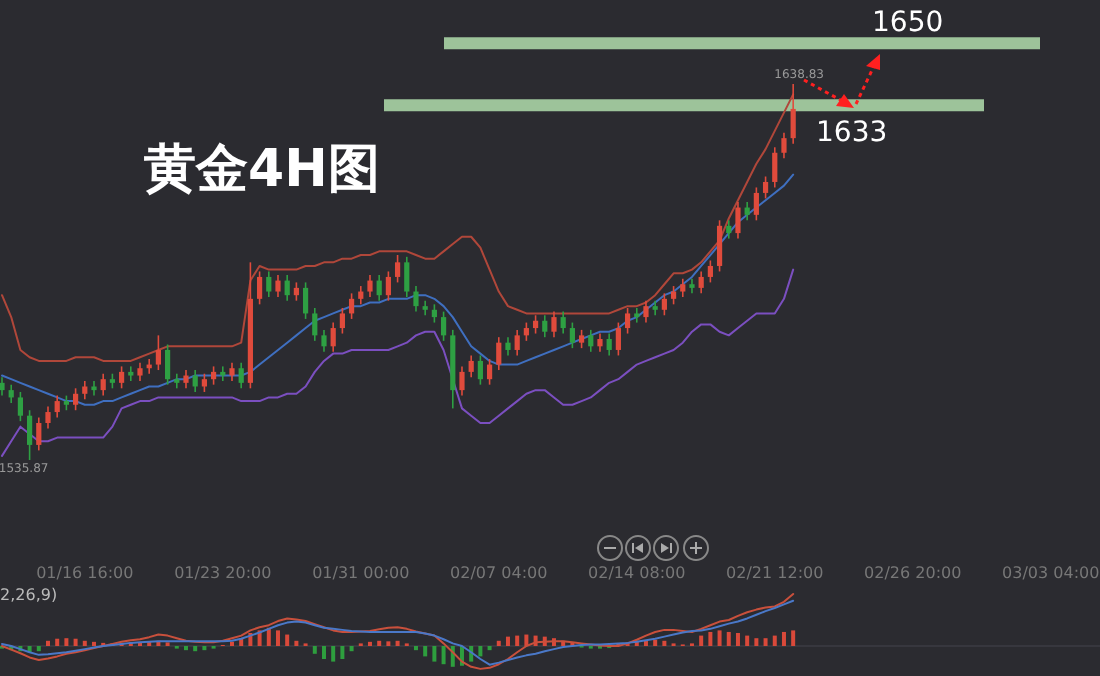  What do you see at coordinates (361, 573) in the screenshot?
I see `x-tick-label: 01/31 00:00` at bounding box center [361, 573].